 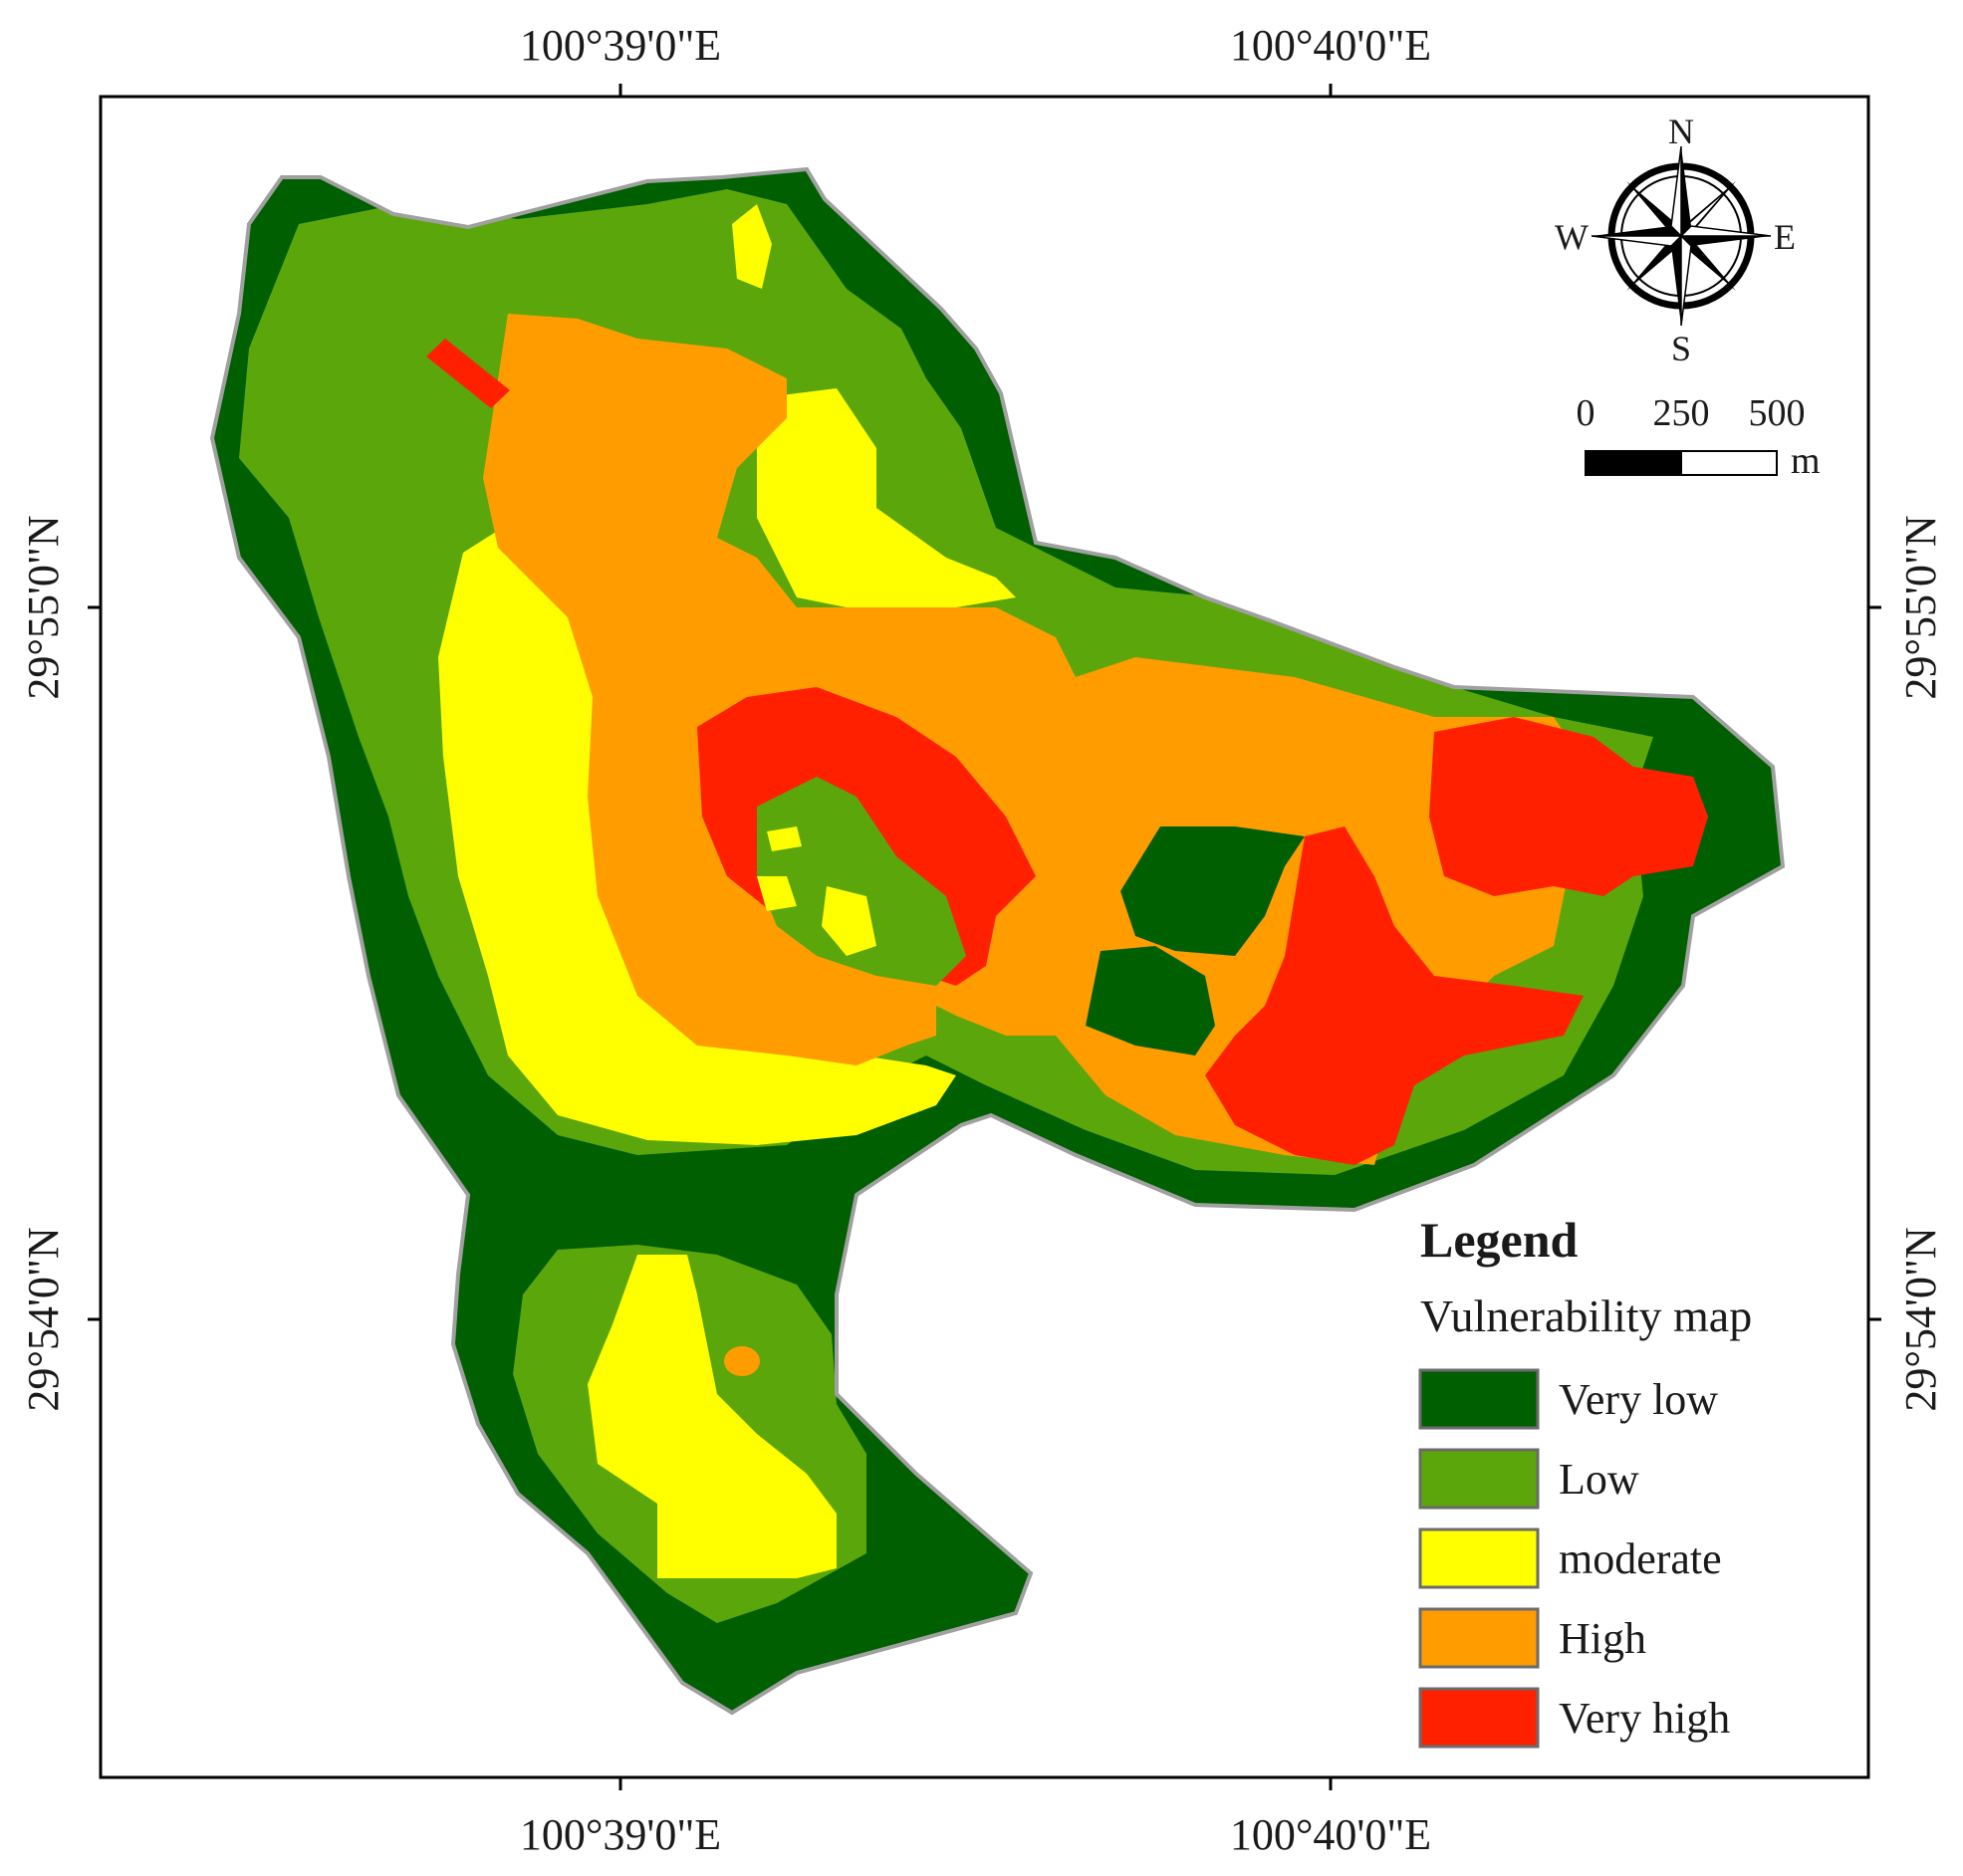 What do you see at coordinates (886, 503) in the screenshot?
I see `moderate-zone-north` at bounding box center [886, 503].